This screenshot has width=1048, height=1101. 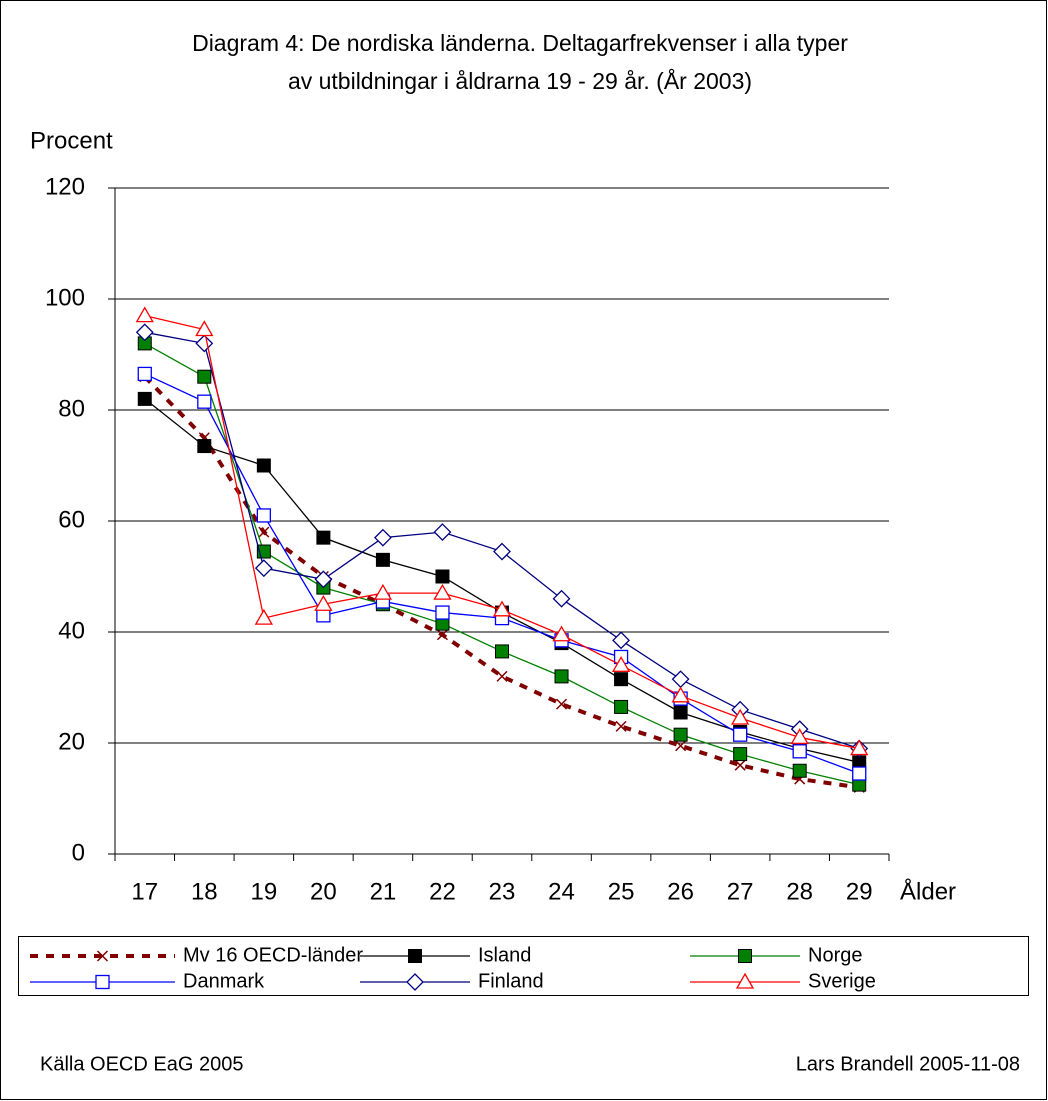 I want to click on y-axis-label: Procent, so click(x=71, y=140).